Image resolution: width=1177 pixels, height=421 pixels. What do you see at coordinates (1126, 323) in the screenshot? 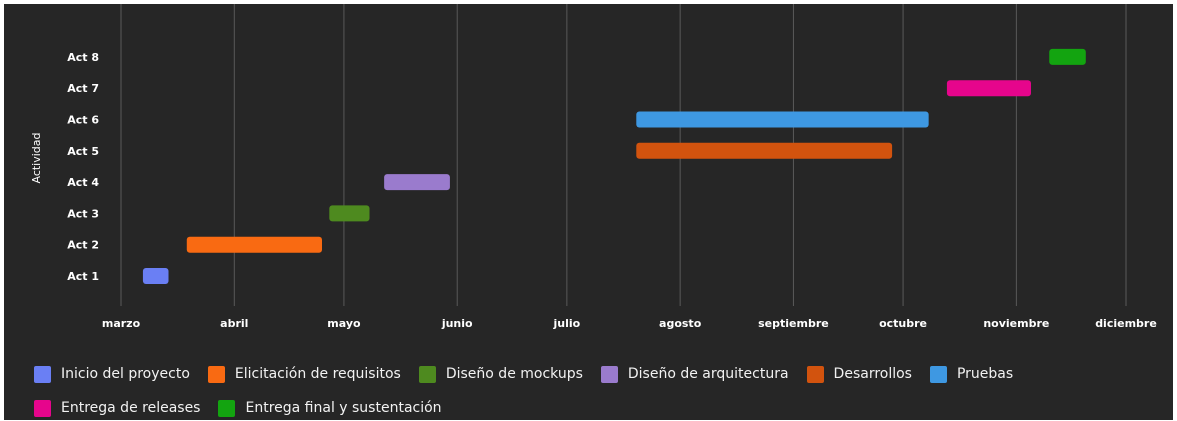
I see `x-tick-label: diciembre` at bounding box center [1126, 323].